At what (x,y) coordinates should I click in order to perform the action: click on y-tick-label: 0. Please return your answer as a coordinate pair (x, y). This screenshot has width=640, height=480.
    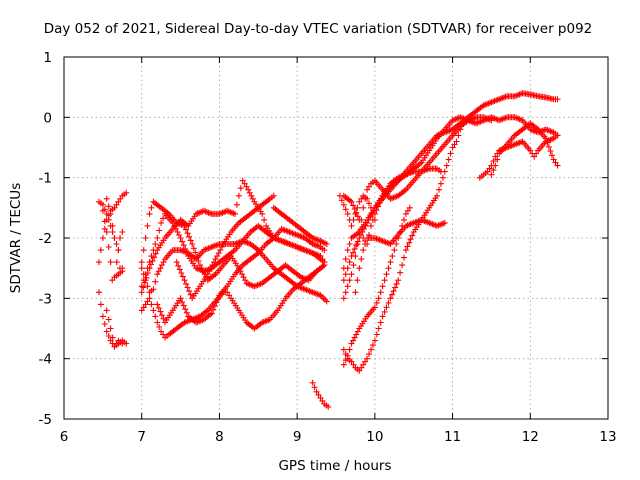
    Looking at the image, I should click on (47, 118).